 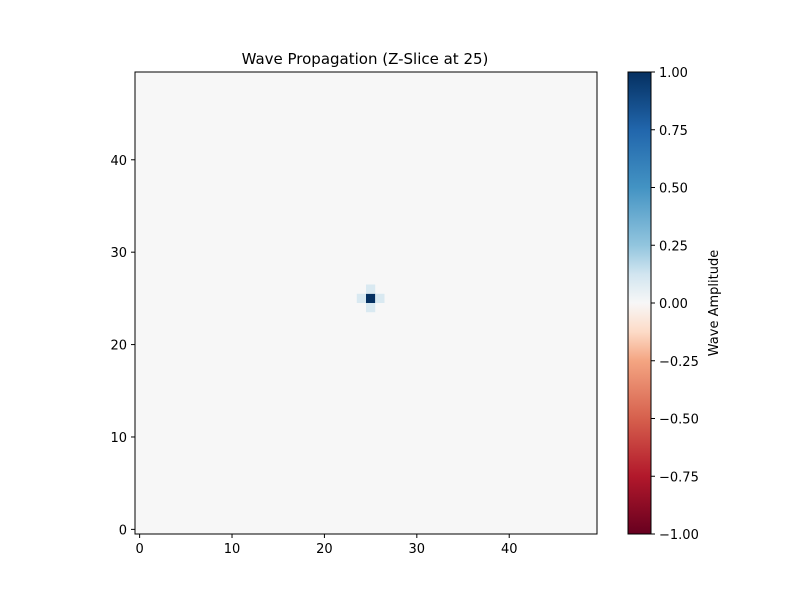 I want to click on x-tick-label: 0, so click(x=139, y=549).